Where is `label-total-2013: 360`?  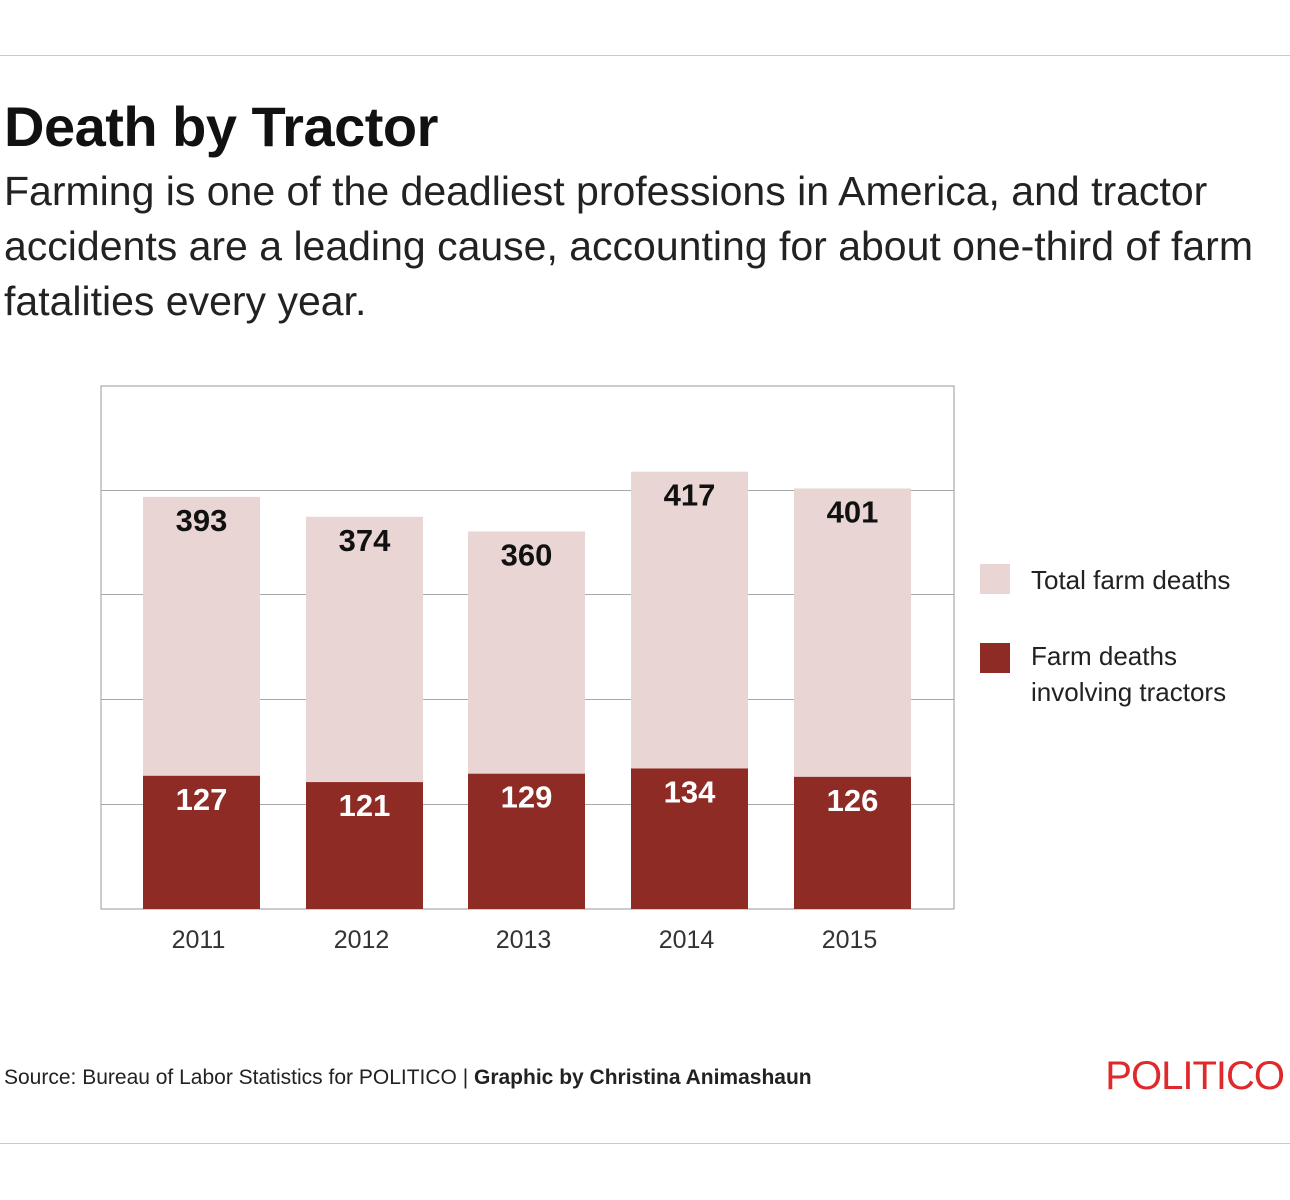 label-total-2013: 360 is located at coordinates (527, 554).